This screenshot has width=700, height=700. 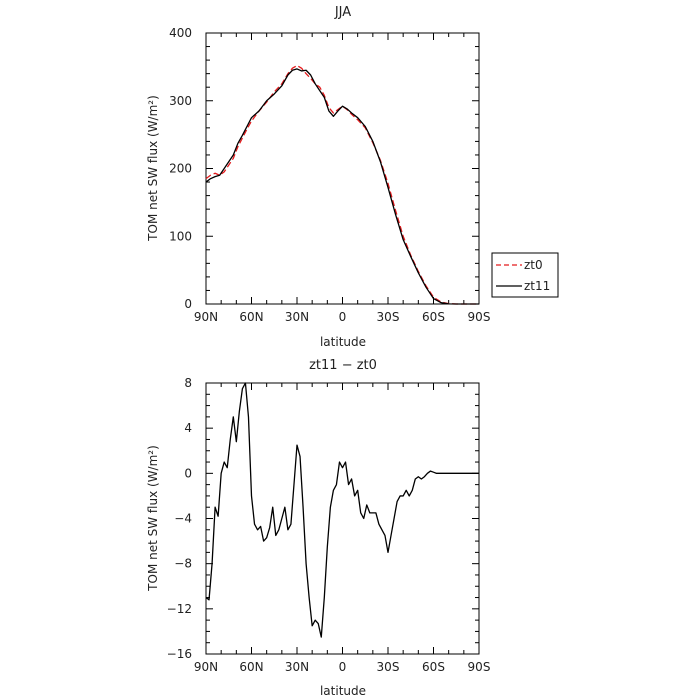 I want to click on bottom-x-axis-label: latitude, so click(x=343, y=691).